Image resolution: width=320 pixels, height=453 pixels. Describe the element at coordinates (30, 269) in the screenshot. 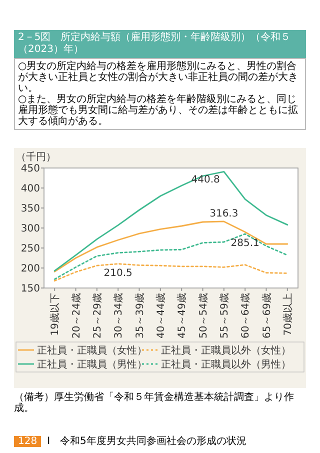

I see `y-tick-label: 200` at that location.